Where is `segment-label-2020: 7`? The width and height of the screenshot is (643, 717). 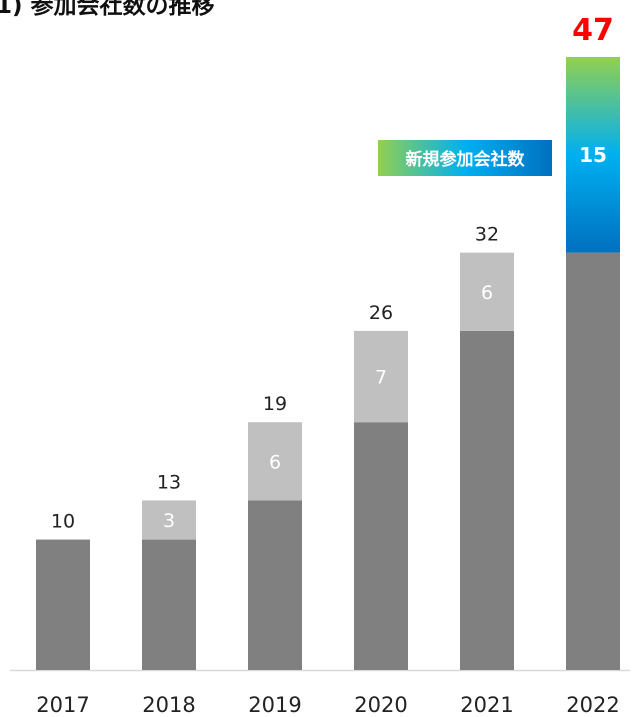 segment-label-2020: 7 is located at coordinates (381, 378).